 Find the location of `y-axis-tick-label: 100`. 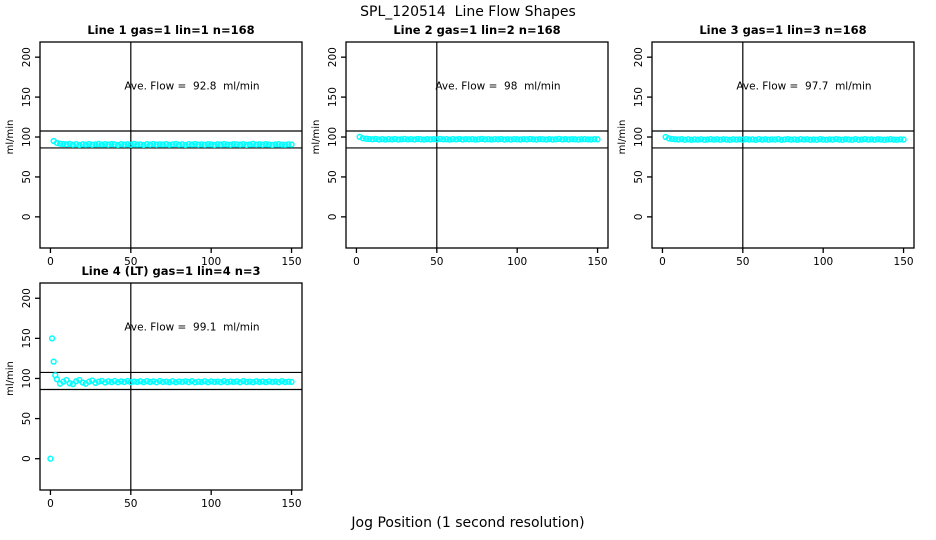

y-axis-tick-label: 100 is located at coordinates (27, 137).